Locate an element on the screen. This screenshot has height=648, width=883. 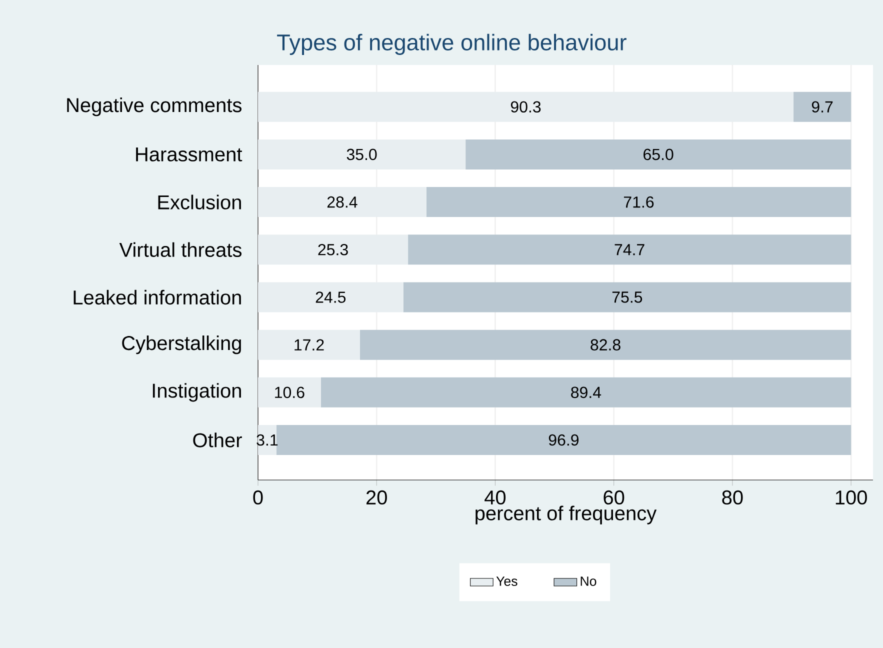
data-label: 24.5 is located at coordinates (331, 297).